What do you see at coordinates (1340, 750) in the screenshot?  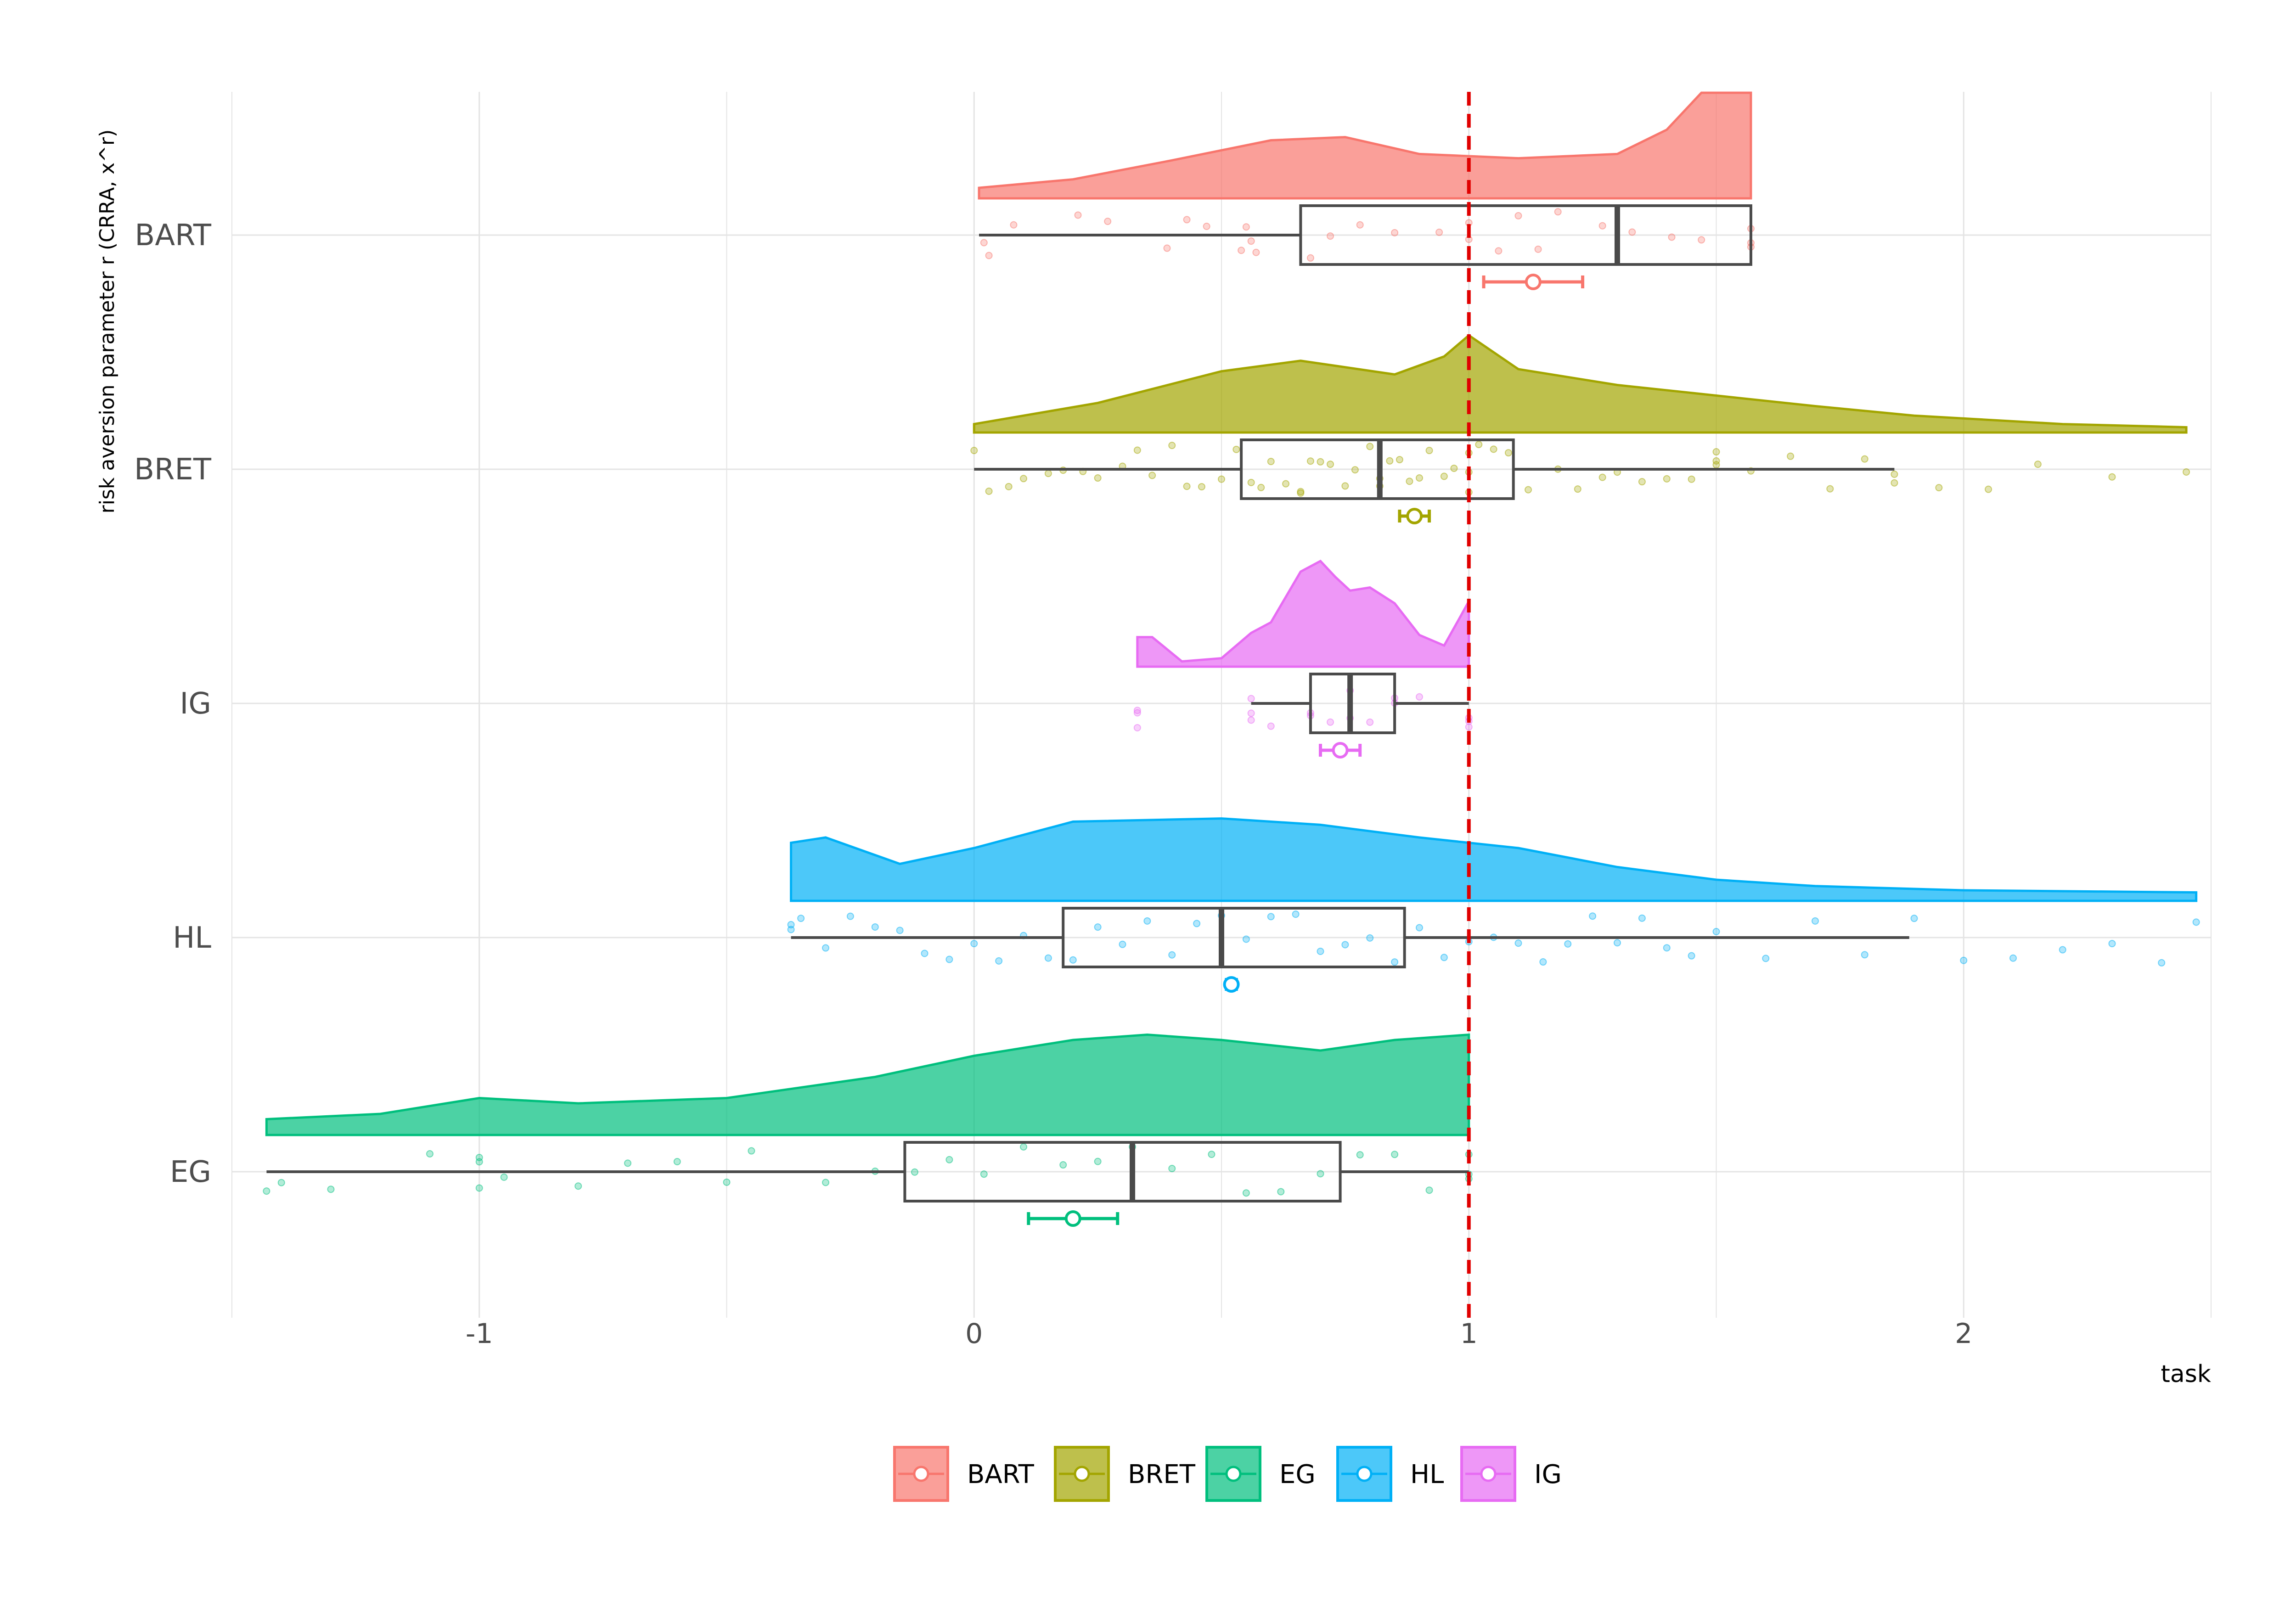 I see `mean-marker-ig` at bounding box center [1340, 750].